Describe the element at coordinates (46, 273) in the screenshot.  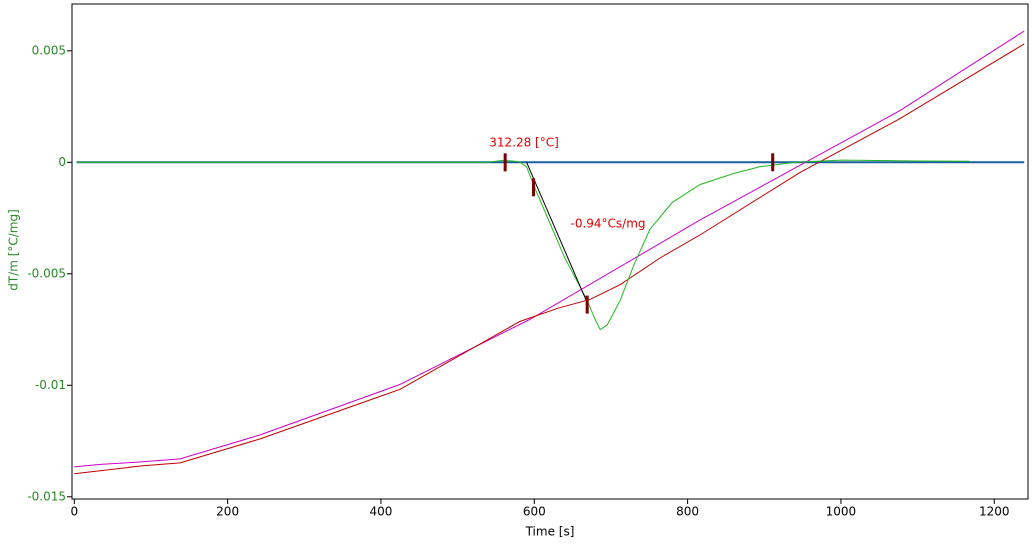
I see `y-tick-label: -0.005` at that location.